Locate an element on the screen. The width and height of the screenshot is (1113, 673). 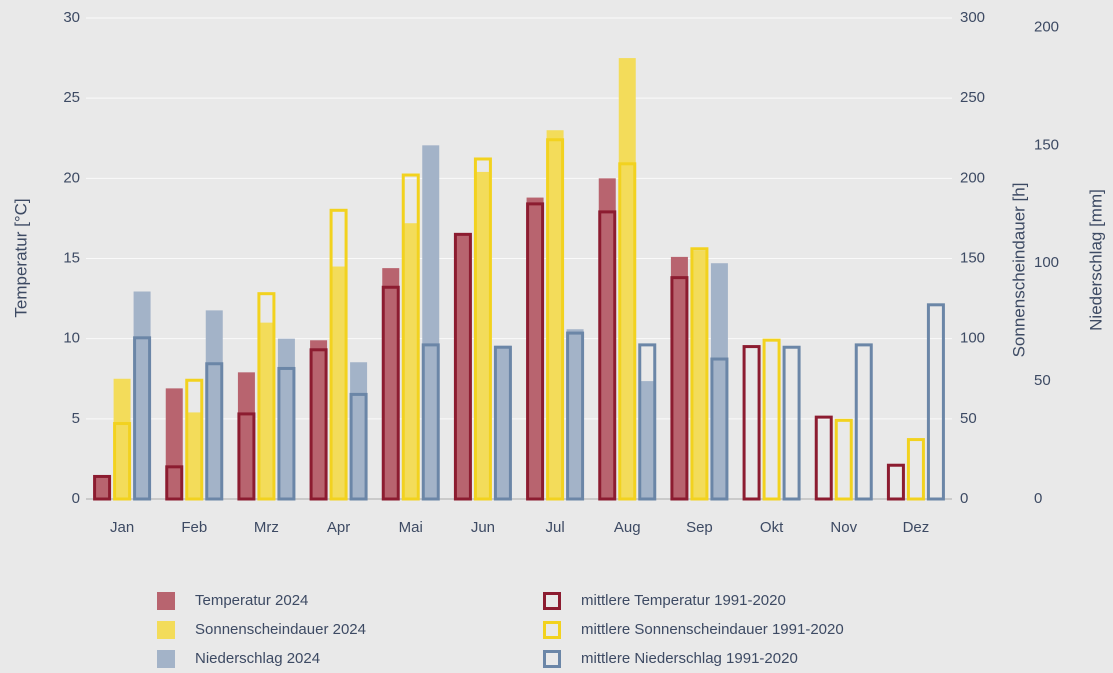
y-tick-label: 20 is located at coordinates (71, 177).